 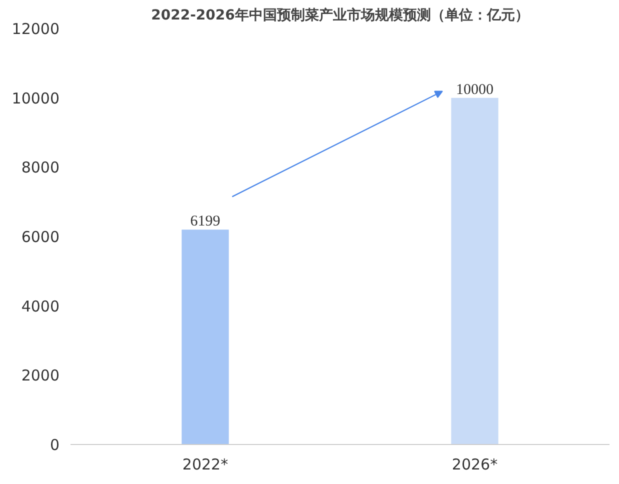 I want to click on x-tick-label: 2026*, so click(x=475, y=465).